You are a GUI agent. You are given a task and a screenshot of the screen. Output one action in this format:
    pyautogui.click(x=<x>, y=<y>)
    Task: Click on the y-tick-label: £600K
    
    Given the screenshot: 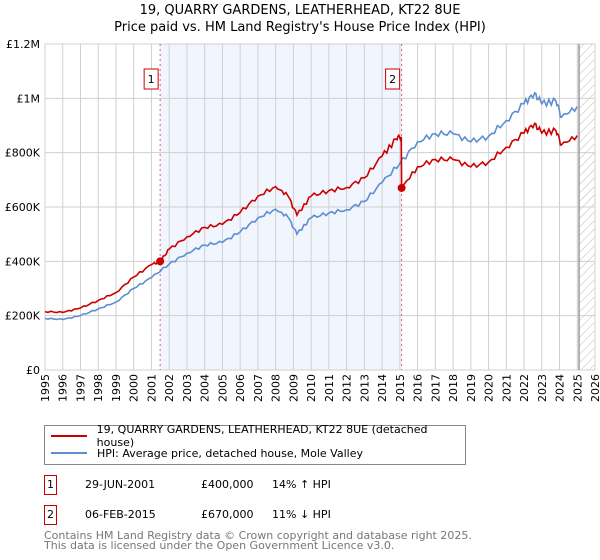 What is the action you would take?
    pyautogui.click(x=23, y=207)
    